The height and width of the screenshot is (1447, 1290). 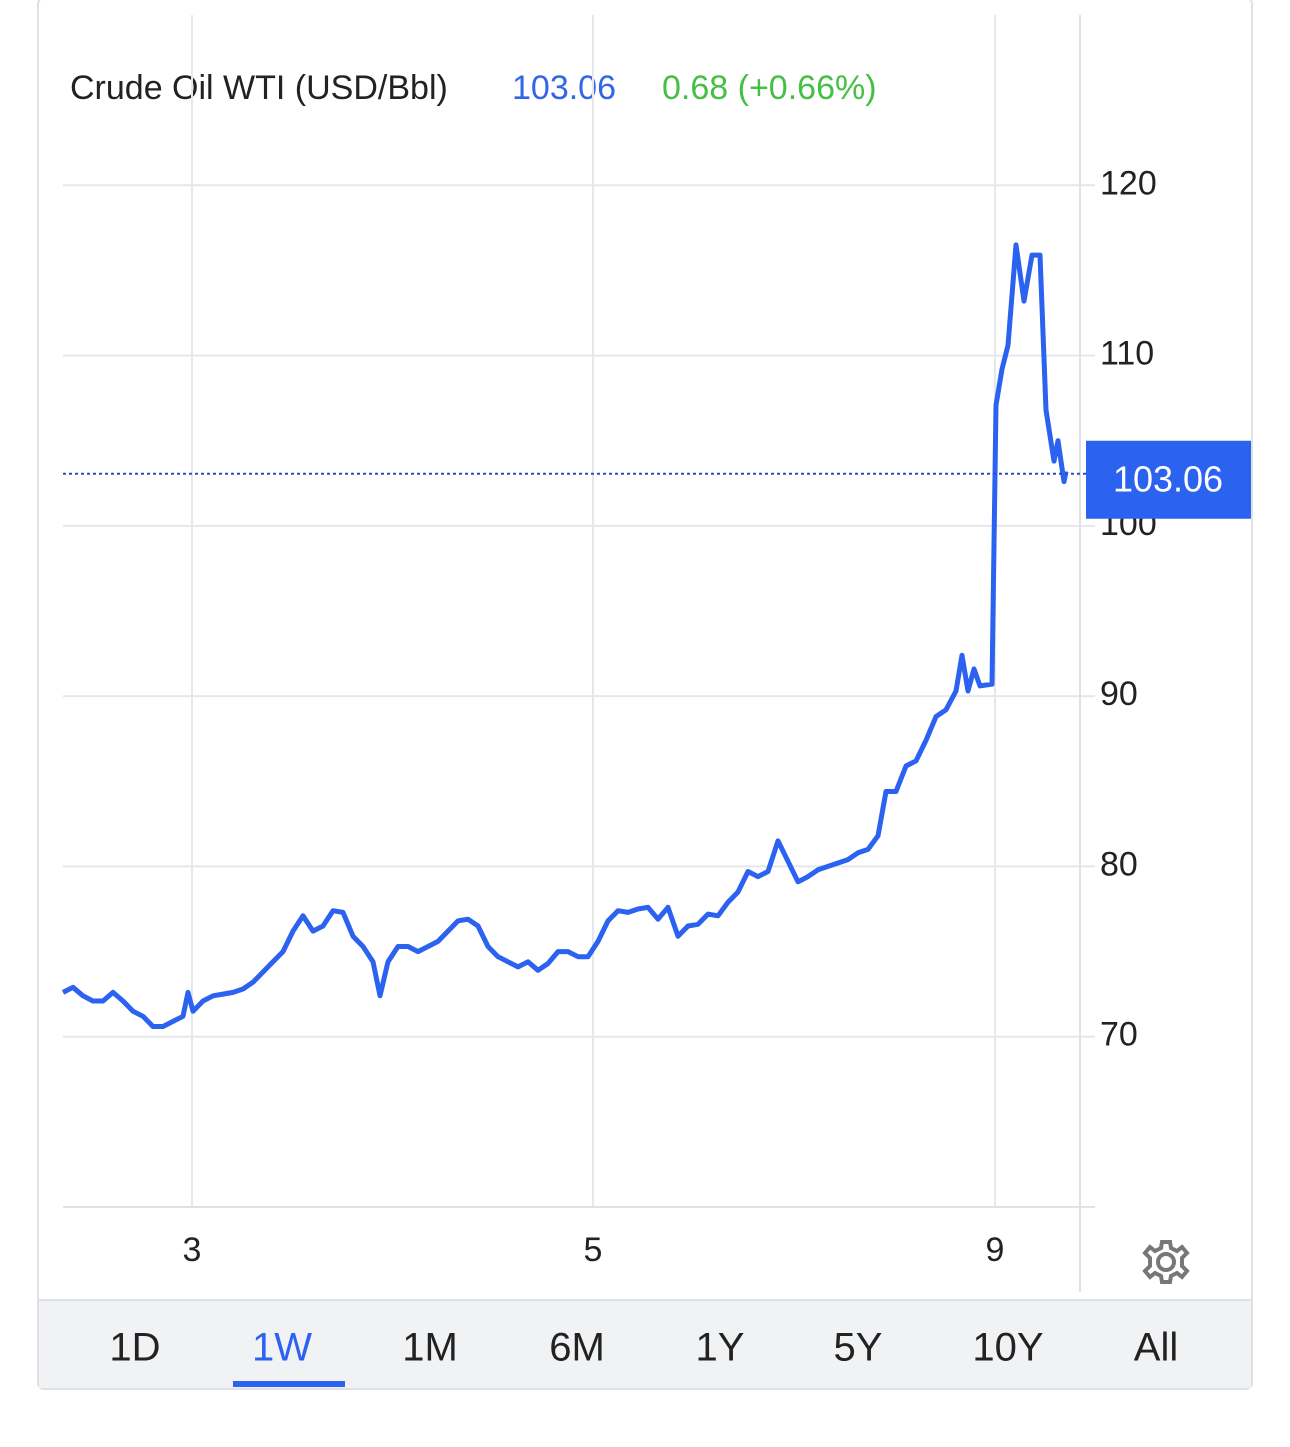 I want to click on range-tab: 1M, so click(x=430, y=1348).